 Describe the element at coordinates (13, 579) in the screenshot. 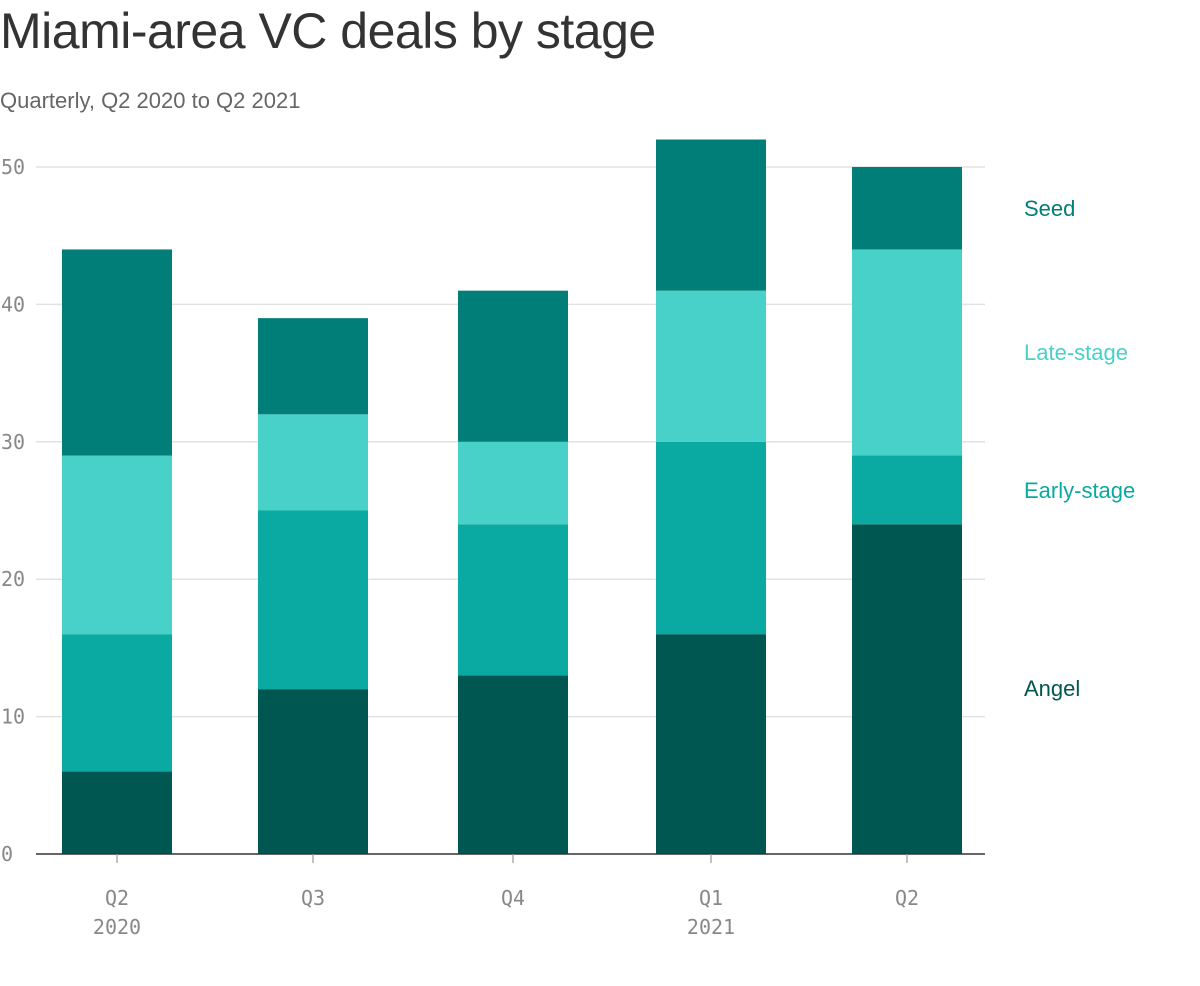

I see `y-tick-label: 20` at that location.